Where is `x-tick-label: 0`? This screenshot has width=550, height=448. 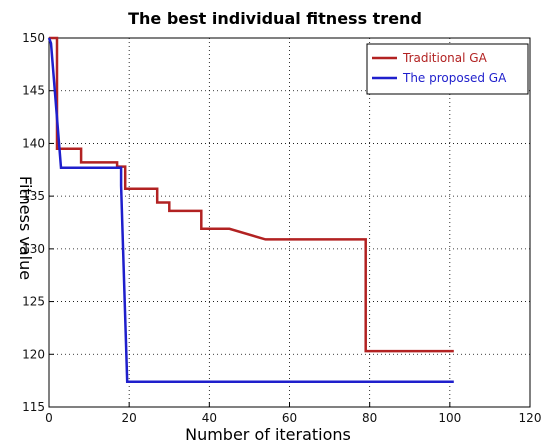
x-tick-label: 0 is located at coordinates (49, 418).